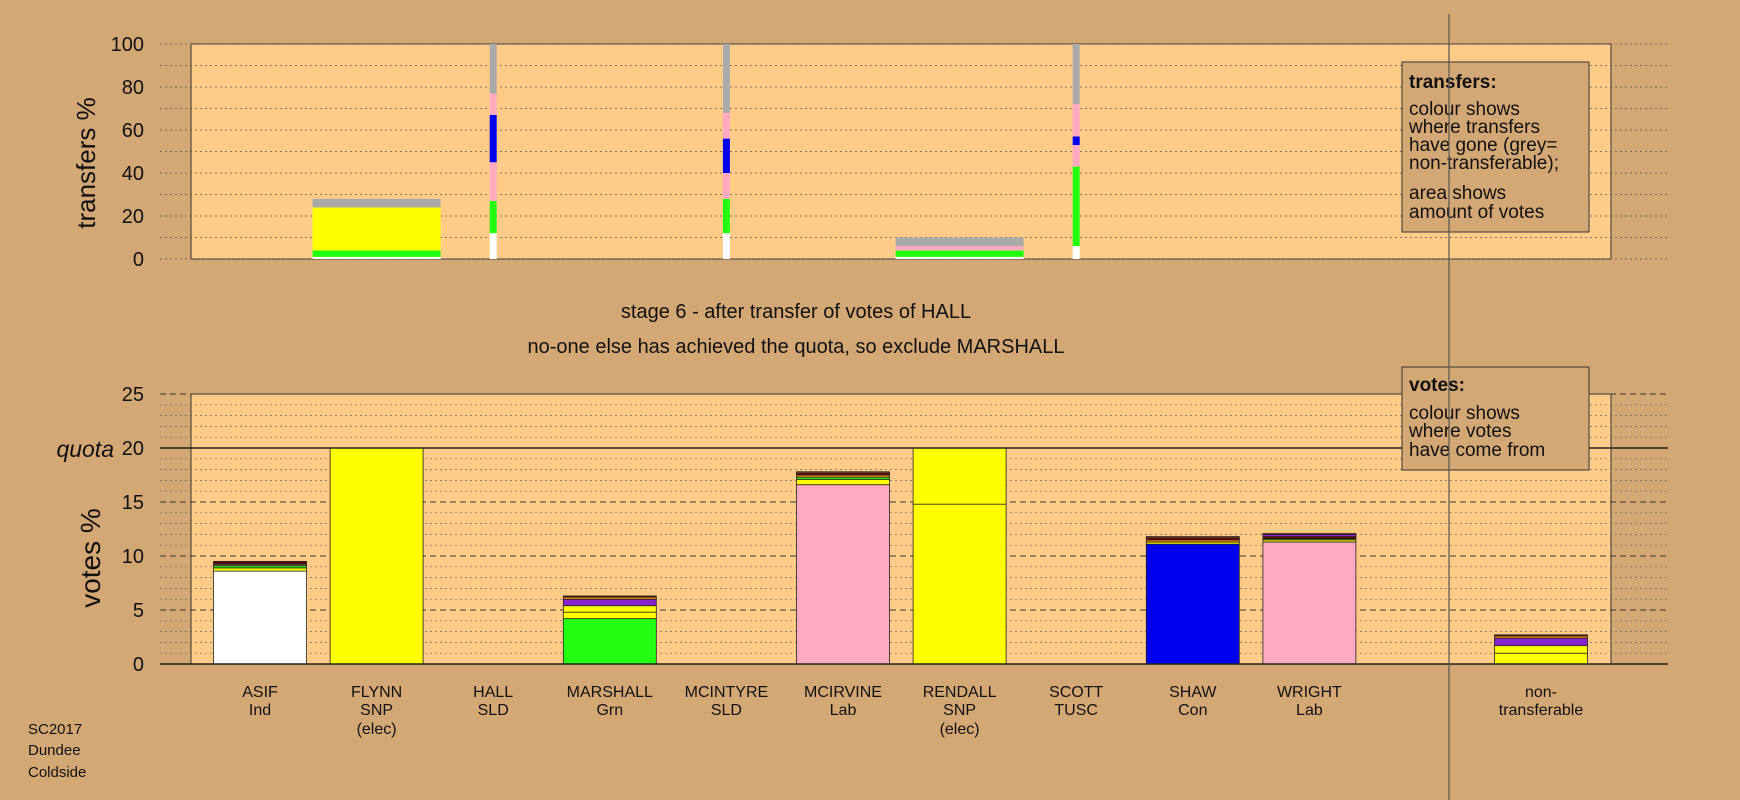 This screenshot has height=800, width=1740. I want to click on quota-label: quota, so click(85, 449).